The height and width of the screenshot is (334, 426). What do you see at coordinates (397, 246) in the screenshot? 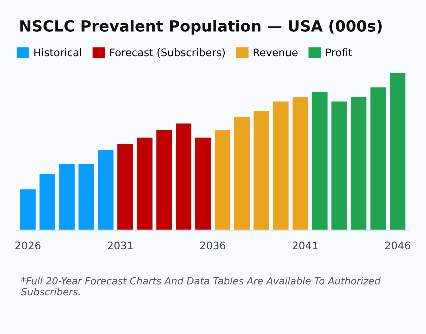
I see `x-tick-label: 2046` at bounding box center [397, 246].